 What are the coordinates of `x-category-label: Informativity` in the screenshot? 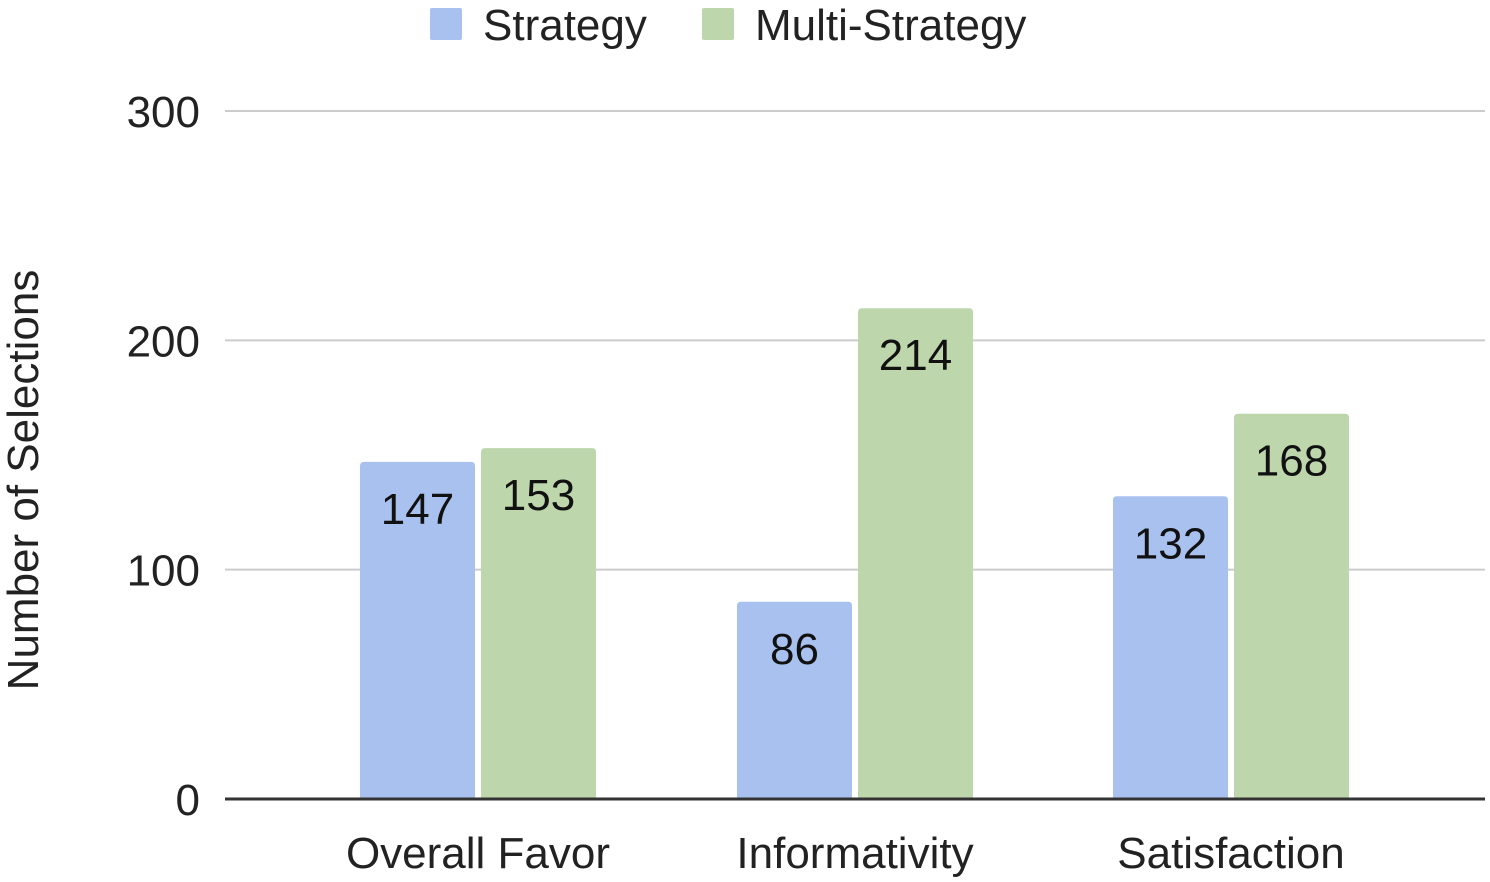 It's located at (854, 853).